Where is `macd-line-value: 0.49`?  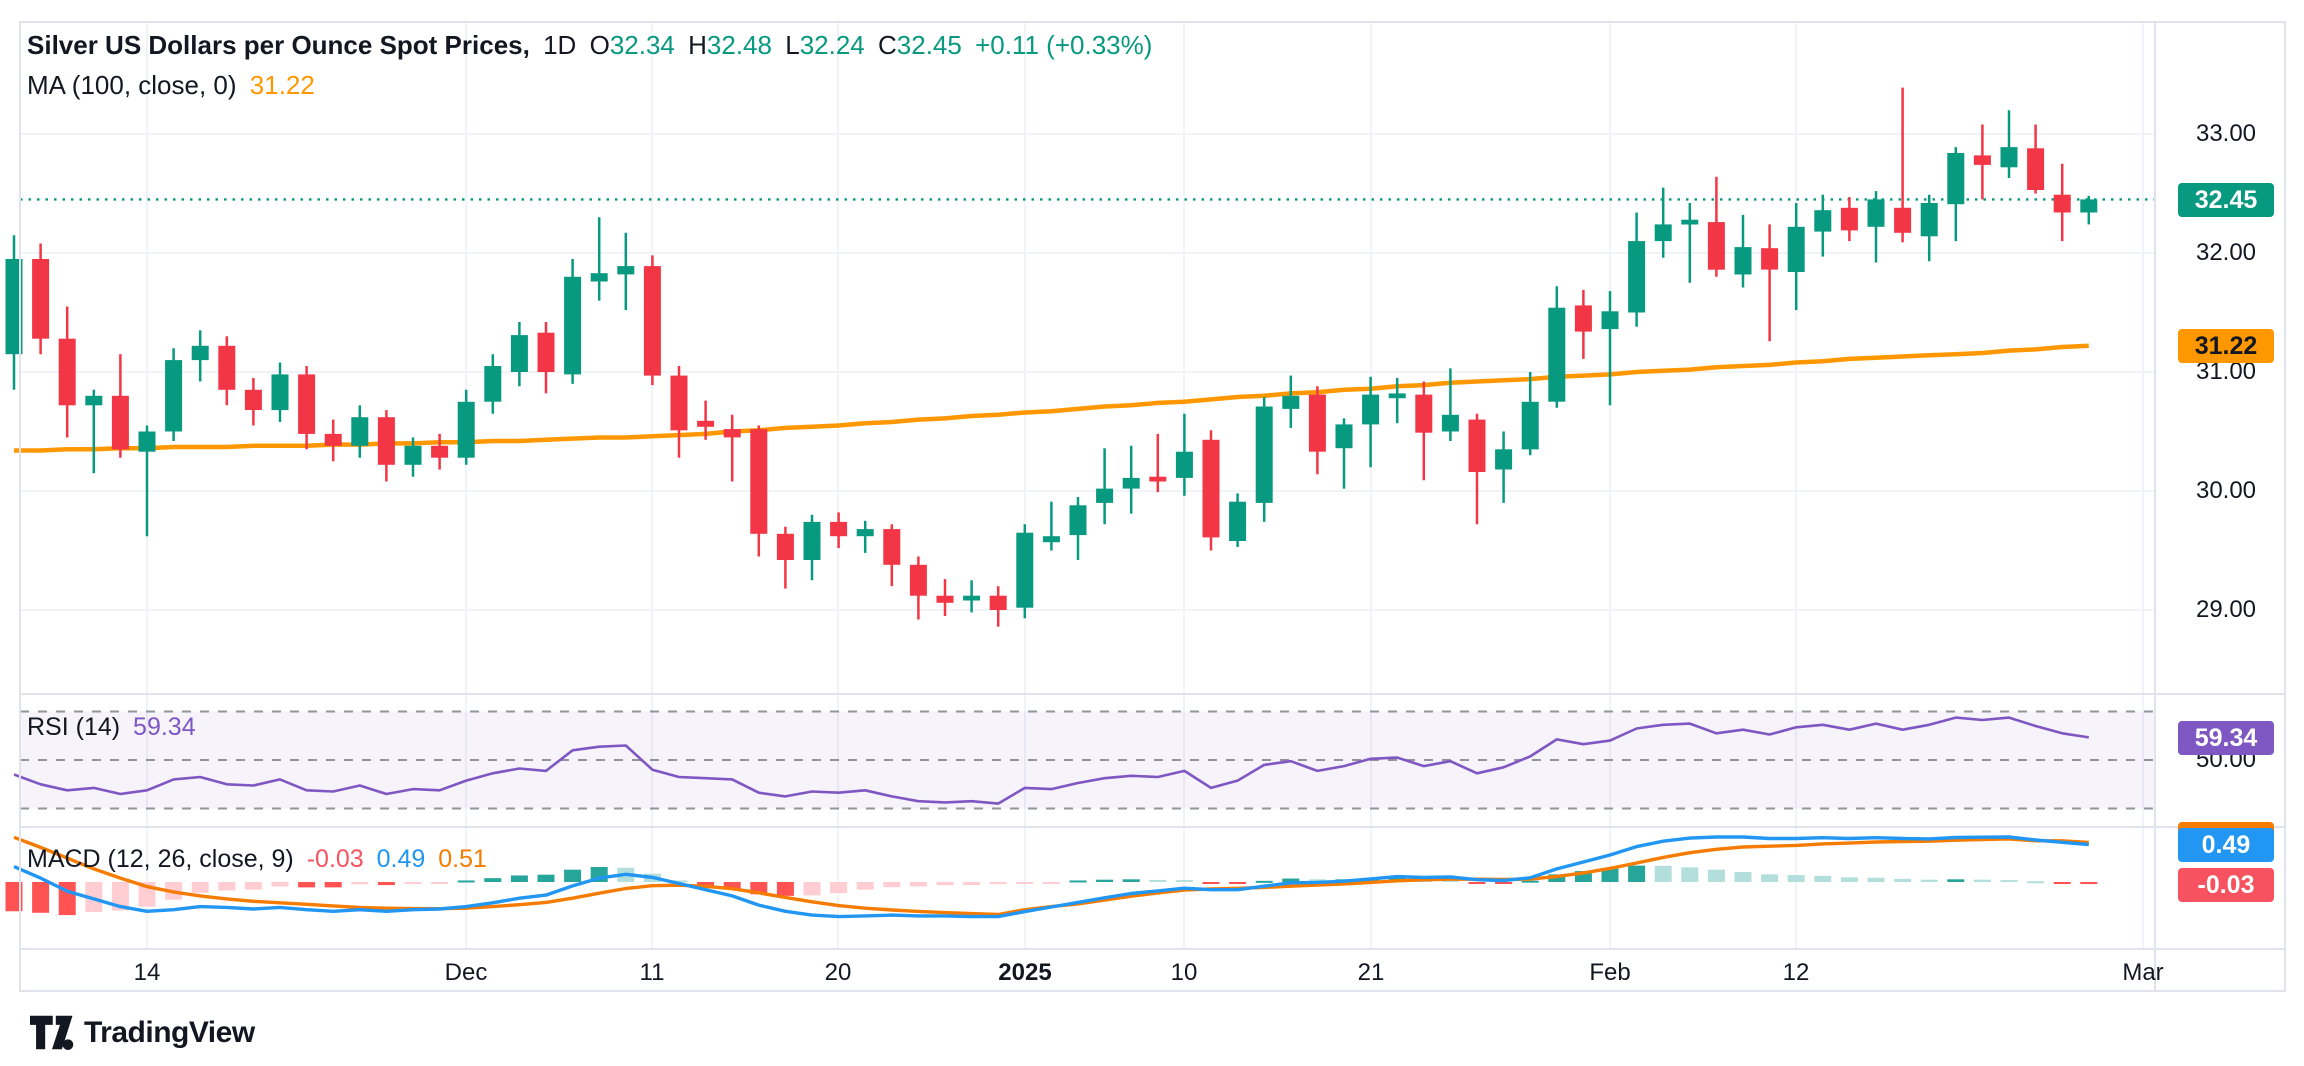 macd-line-value: 0.49 is located at coordinates (401, 859).